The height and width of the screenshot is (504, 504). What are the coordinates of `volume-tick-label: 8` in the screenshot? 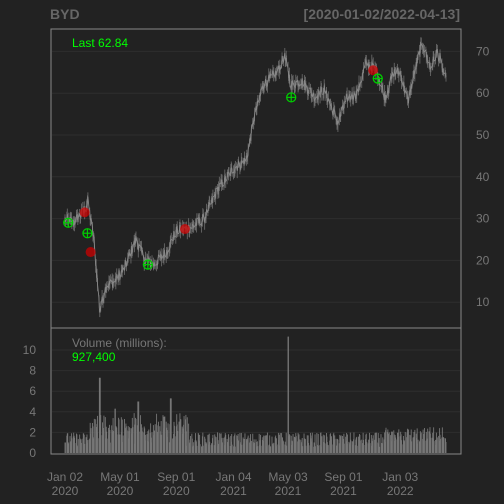 It's located at (32, 371).